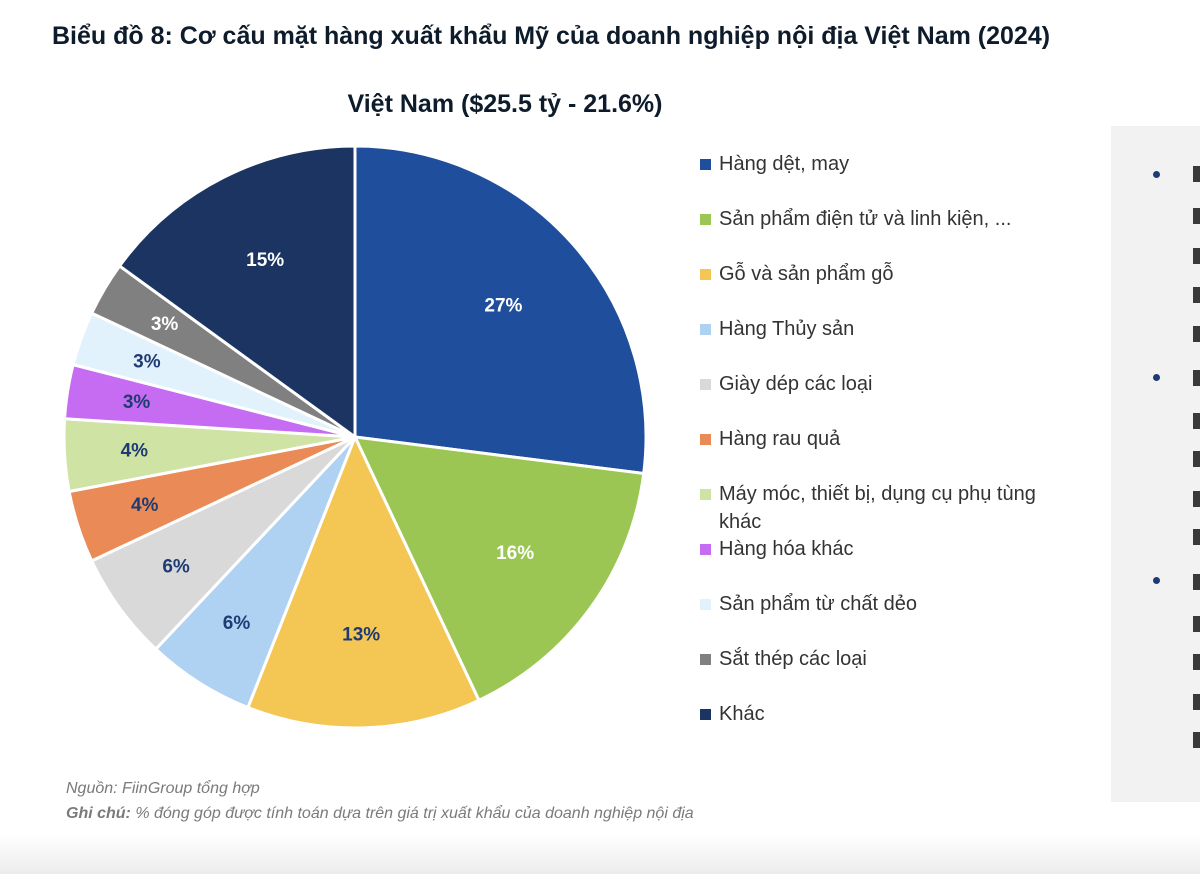 The image size is (1200, 874). What do you see at coordinates (600, 854) in the screenshot?
I see `page-bottom-band` at bounding box center [600, 854].